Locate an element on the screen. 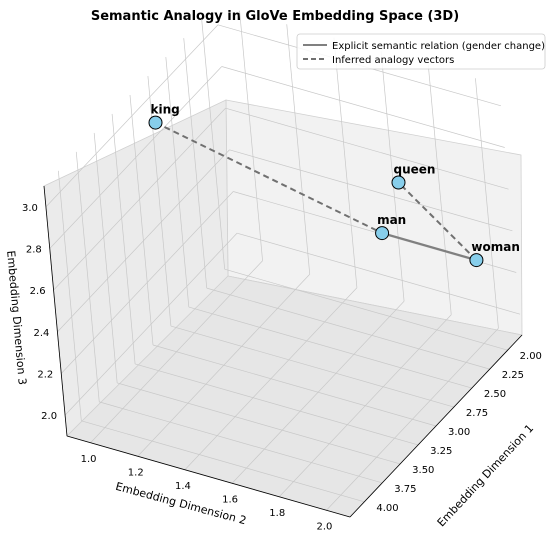  x-tick-label: 3.00 is located at coordinates (459, 432).